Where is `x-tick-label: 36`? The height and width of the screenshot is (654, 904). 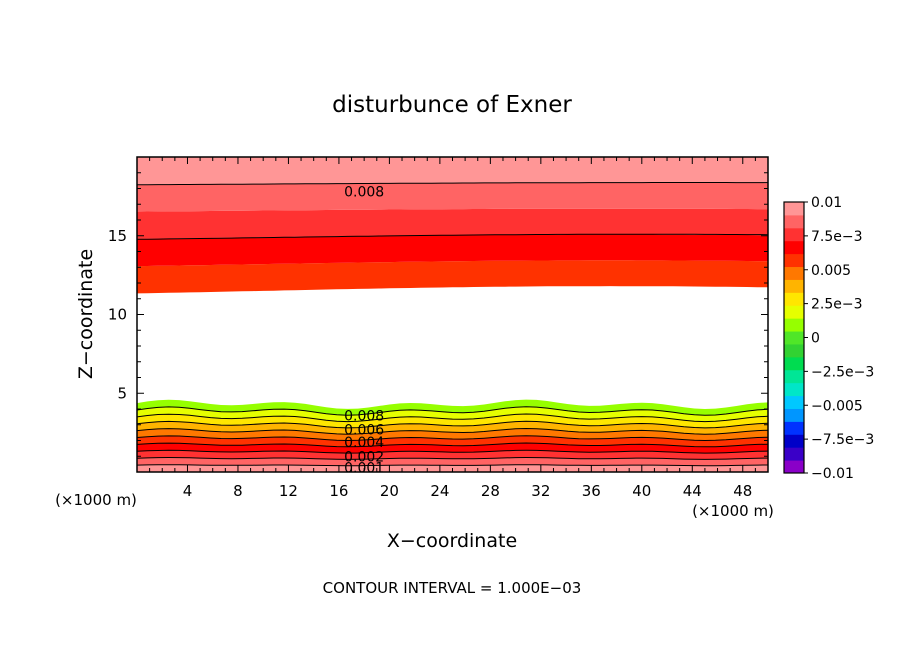 x-tick-label: 36 is located at coordinates (591, 491).